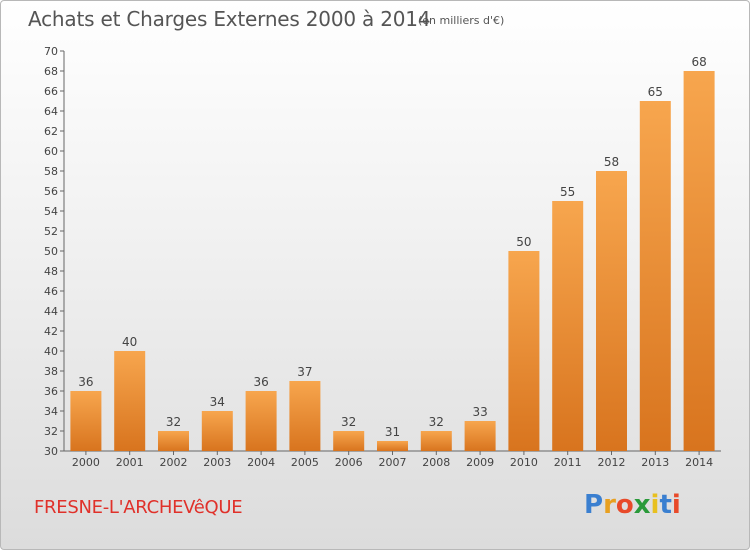 The height and width of the screenshot is (550, 750). What do you see at coordinates (461, 20) in the screenshot?
I see `chart-subtitle: (en milliers d'€)` at bounding box center [461, 20].